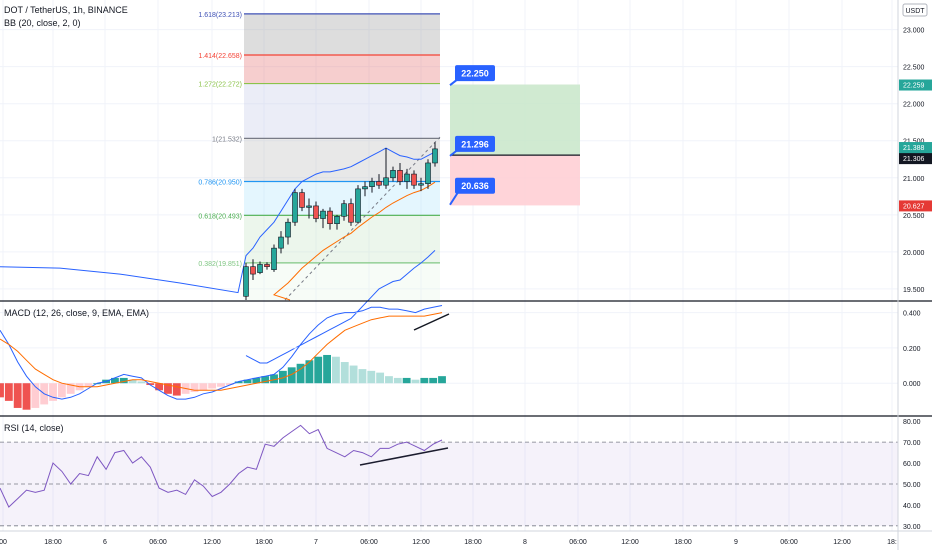  I want to click on price-label-text-stop: 20.627, so click(914, 206).